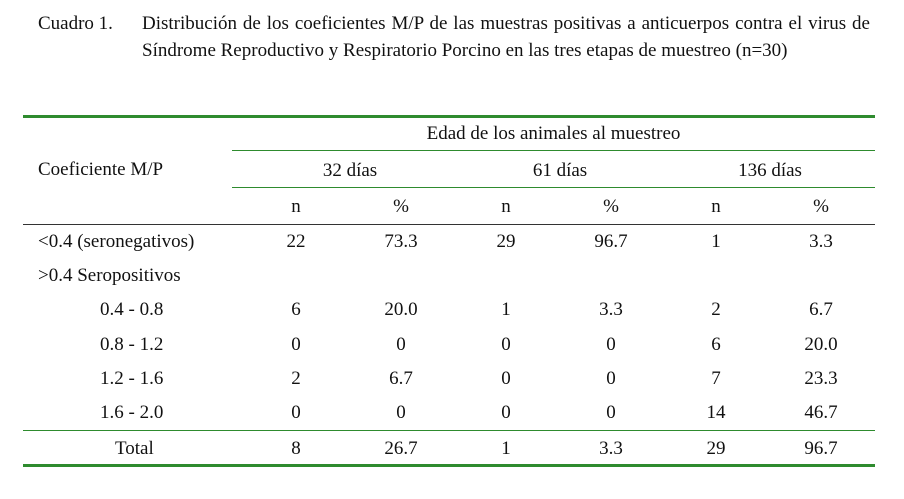 This screenshot has height=499, width=904. I want to click on total-cell: 8, so click(296, 448).